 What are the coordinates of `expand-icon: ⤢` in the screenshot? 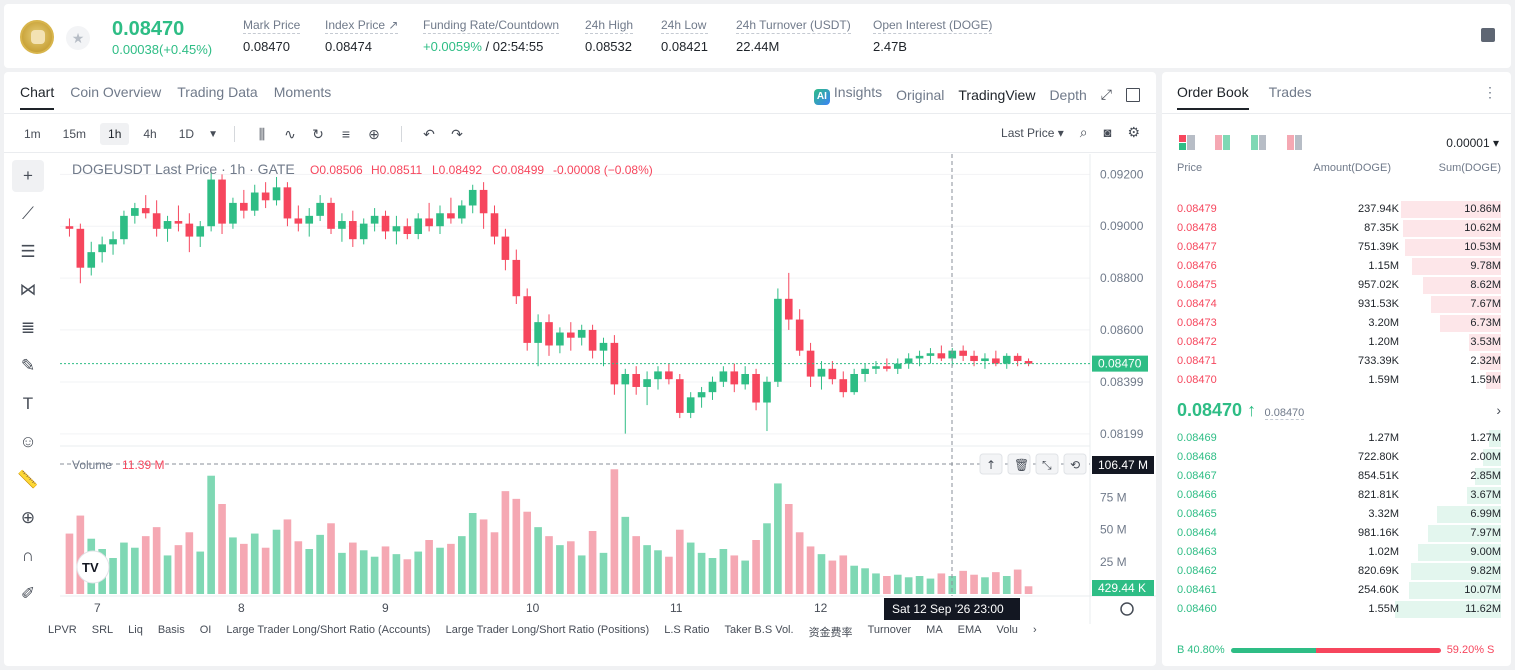 It's located at (1106, 94).